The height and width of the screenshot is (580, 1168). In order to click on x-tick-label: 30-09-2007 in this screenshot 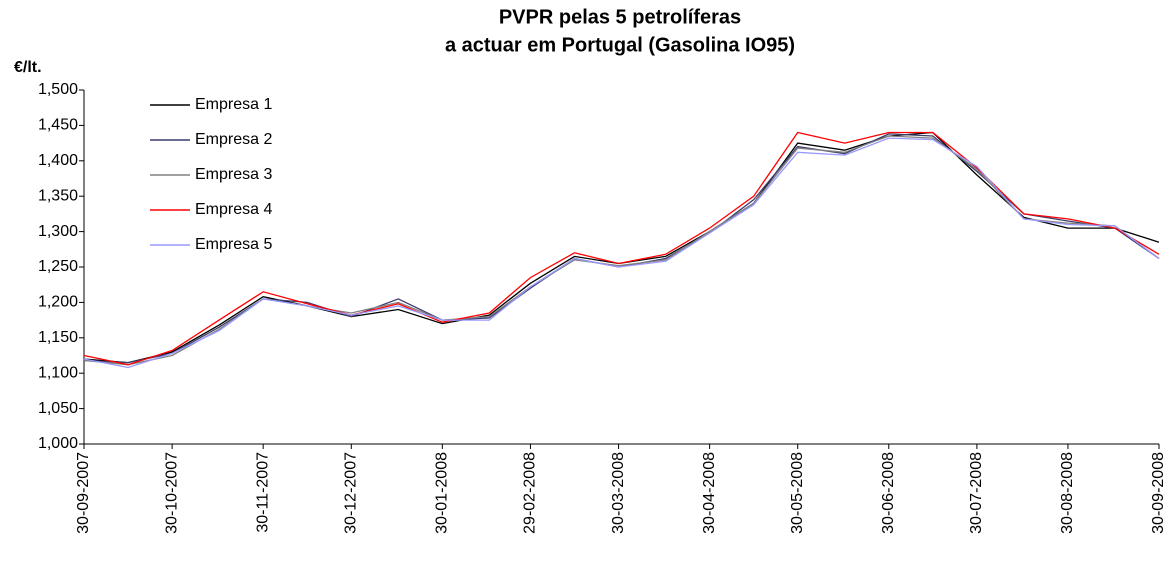, I will do `click(83, 493)`.